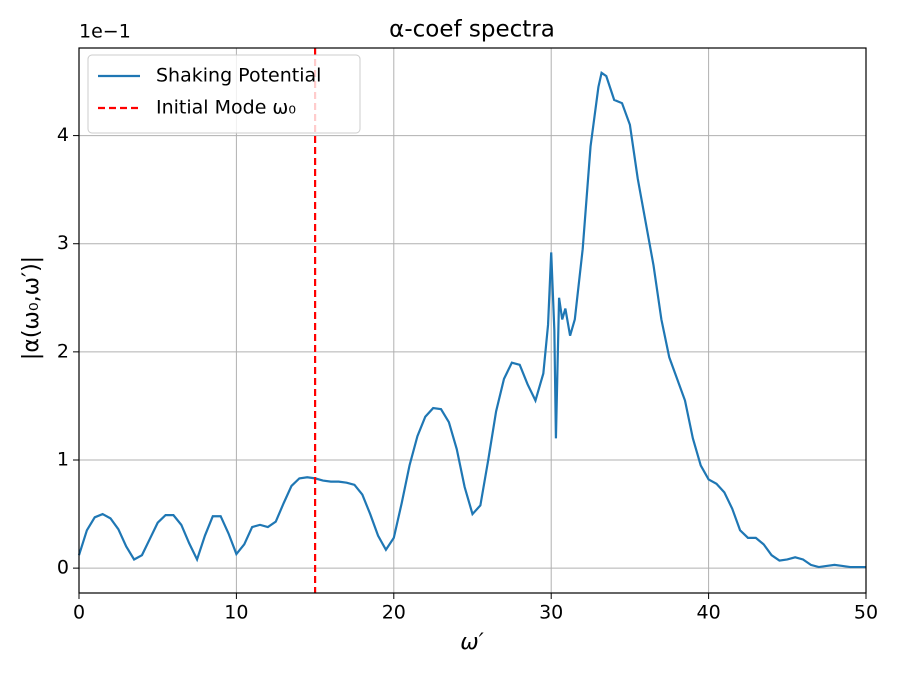 This screenshot has width=897, height=673. What do you see at coordinates (63, 135) in the screenshot?
I see `y-tick-label: 4` at bounding box center [63, 135].